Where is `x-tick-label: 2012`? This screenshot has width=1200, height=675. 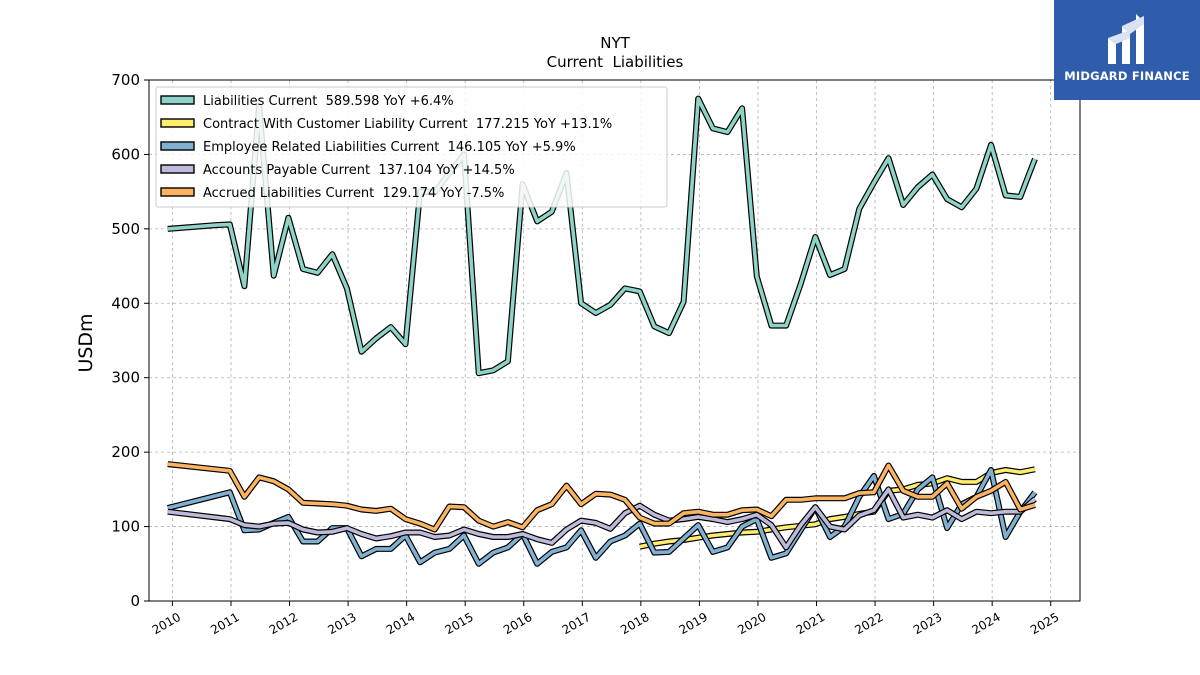 x-tick-label: 2012 is located at coordinates (283, 623).